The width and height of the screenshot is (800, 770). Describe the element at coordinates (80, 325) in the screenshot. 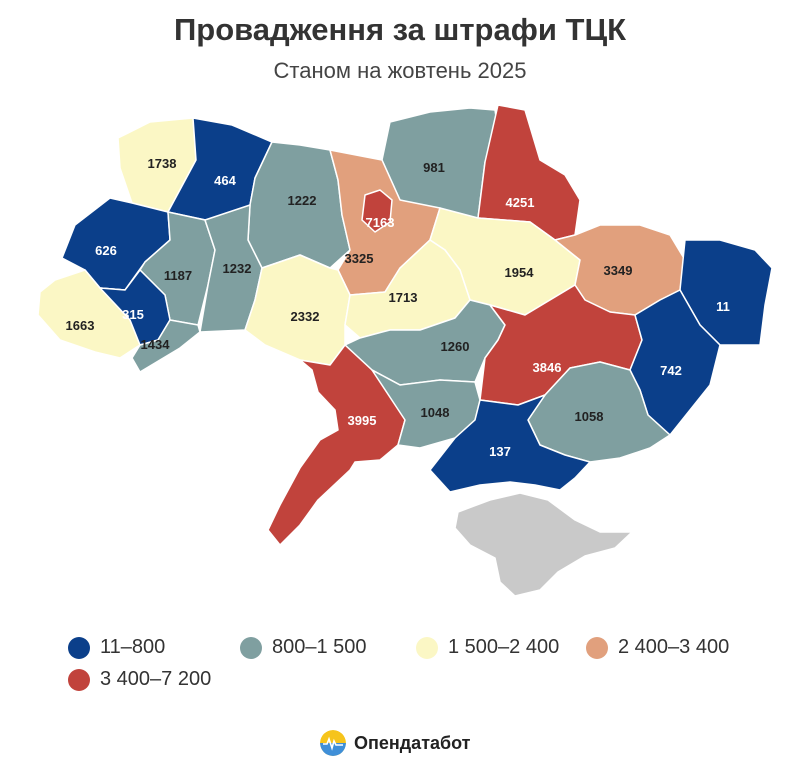

I see `region-value-label: 1663` at that location.